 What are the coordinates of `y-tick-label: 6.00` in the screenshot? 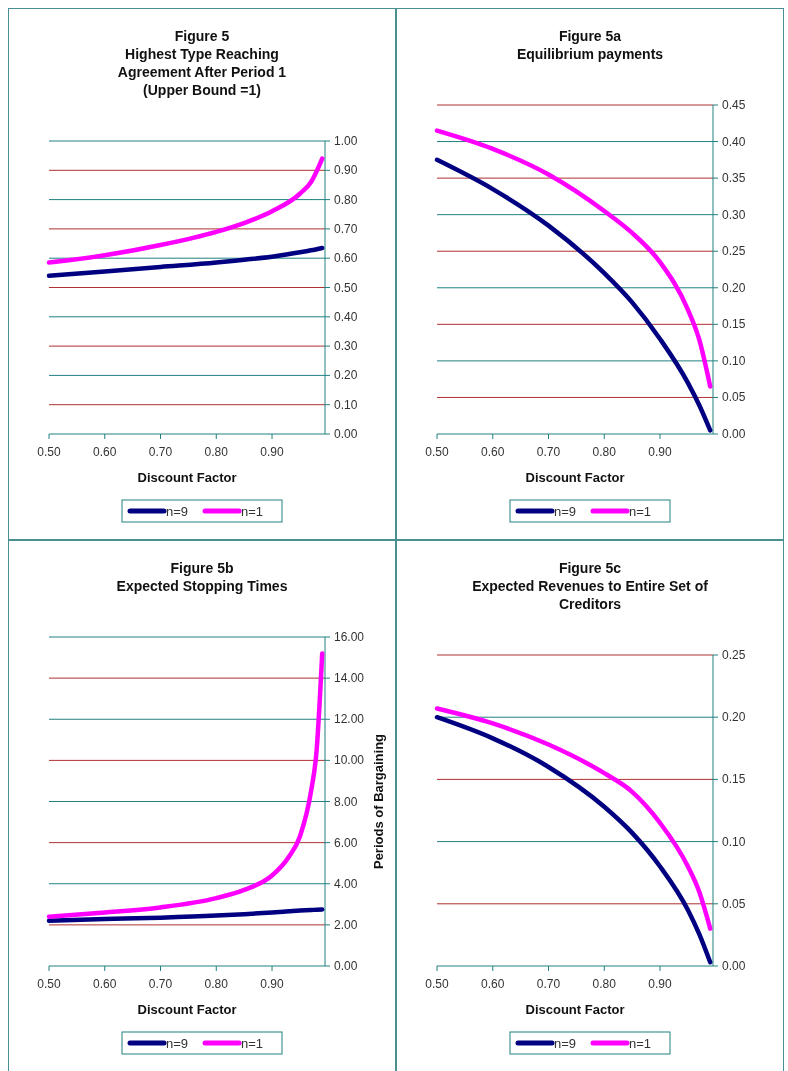 It's located at (346, 842).